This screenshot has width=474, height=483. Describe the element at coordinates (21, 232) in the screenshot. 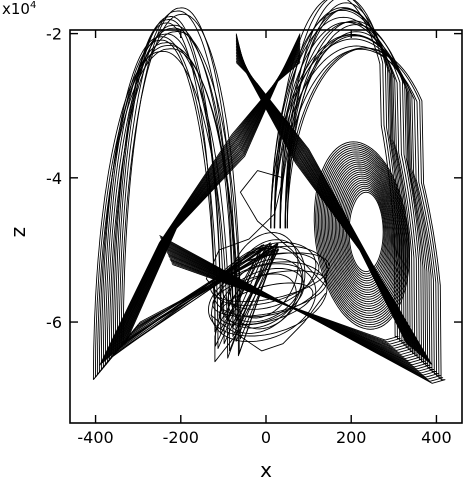

I see `y-axis-label: z` at that location.